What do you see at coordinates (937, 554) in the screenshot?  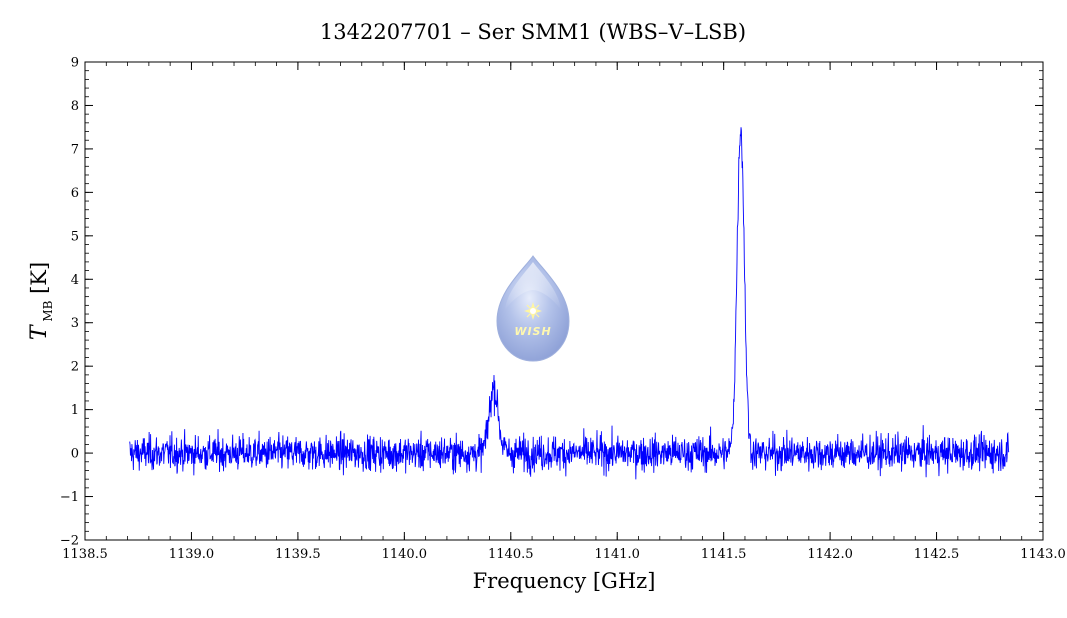 I see `x-tick-label: 1142.5` at bounding box center [937, 554].